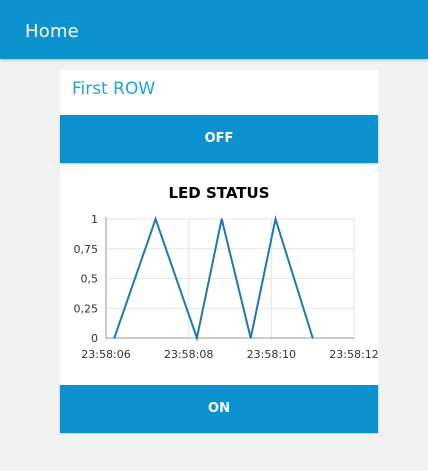 This screenshot has height=471, width=428. I want to click on on-button: ON, so click(219, 409).